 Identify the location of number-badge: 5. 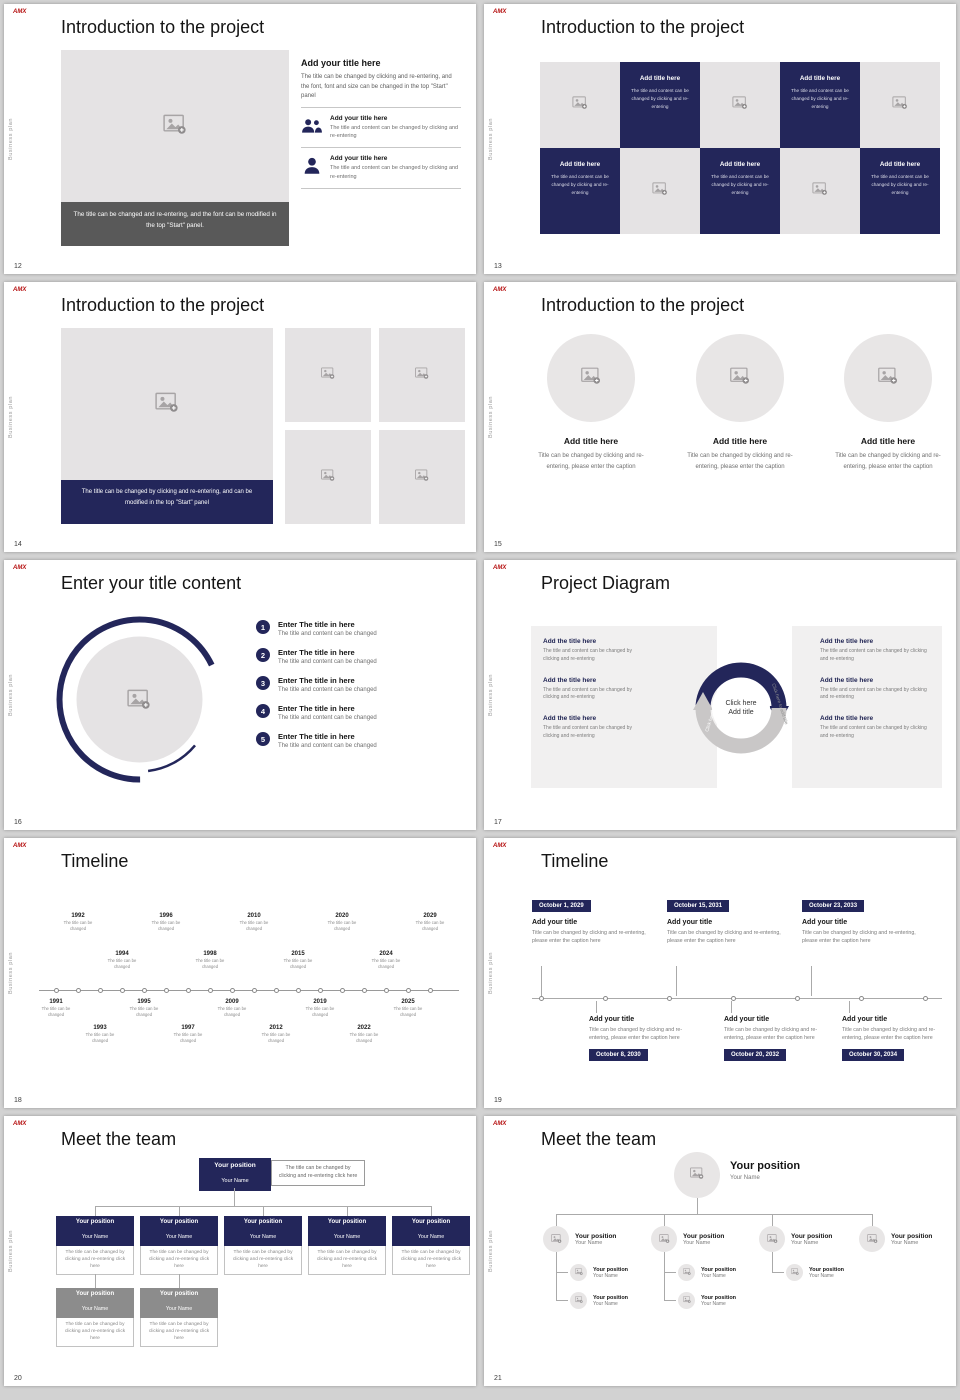
(263, 739).